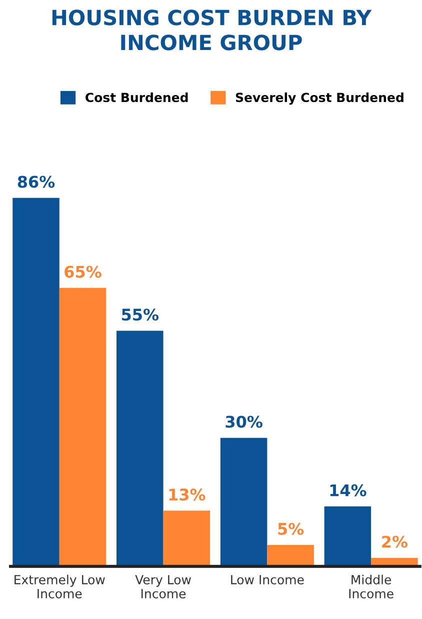 This screenshot has height=619, width=422. Describe the element at coordinates (291, 528) in the screenshot. I see `data-label: 5%` at that location.